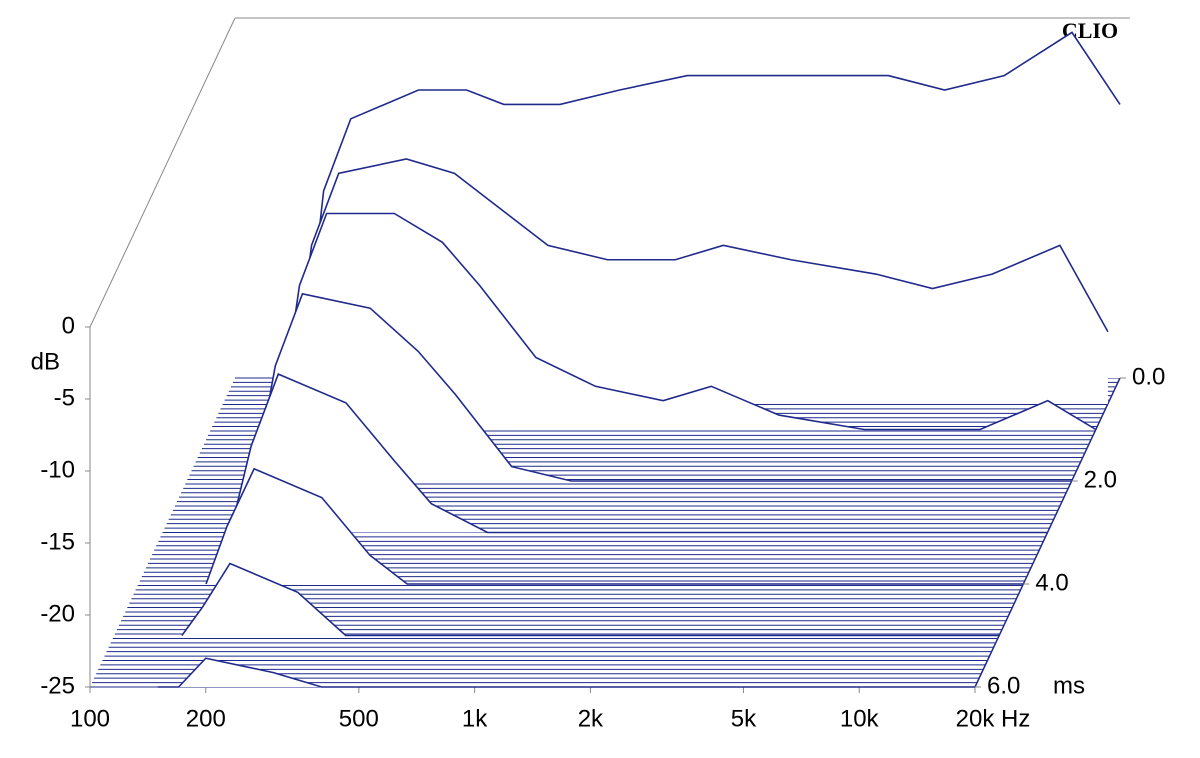 The width and height of the screenshot is (1200, 758). I want to click on z-unit-label: ms, so click(1069, 685).